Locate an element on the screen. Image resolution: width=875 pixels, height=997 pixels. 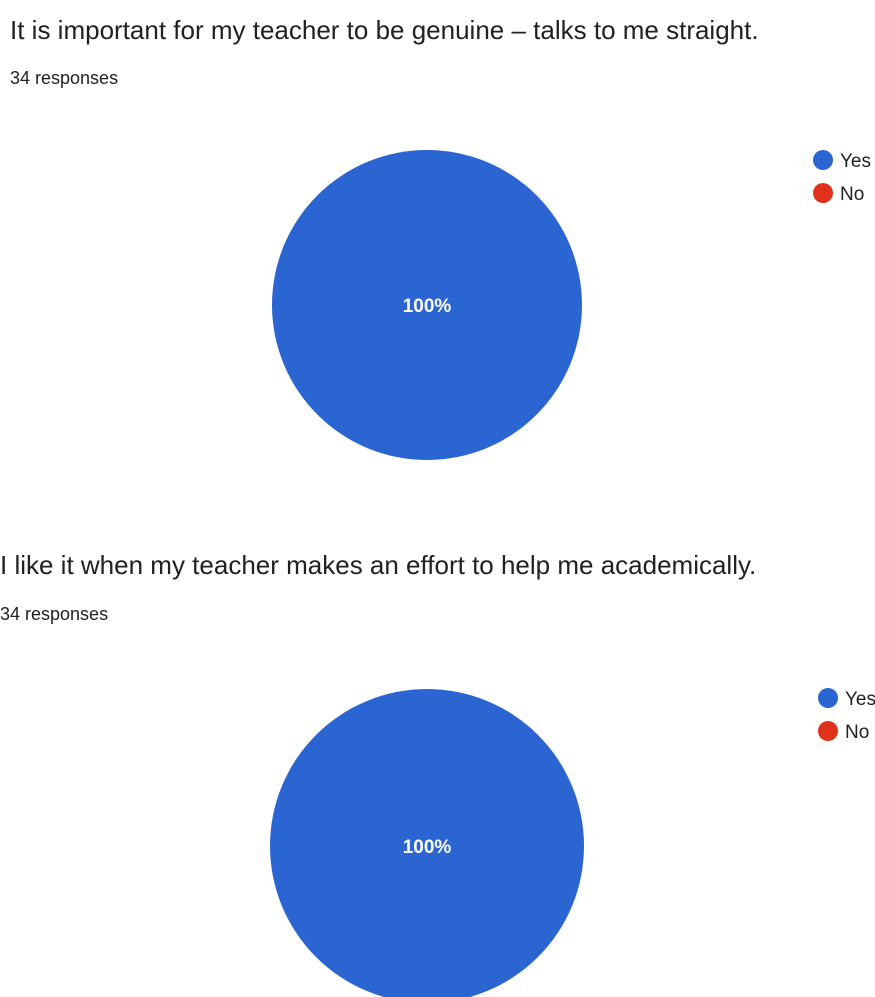
question-1-response-count: 34 responses is located at coordinates (64, 78).